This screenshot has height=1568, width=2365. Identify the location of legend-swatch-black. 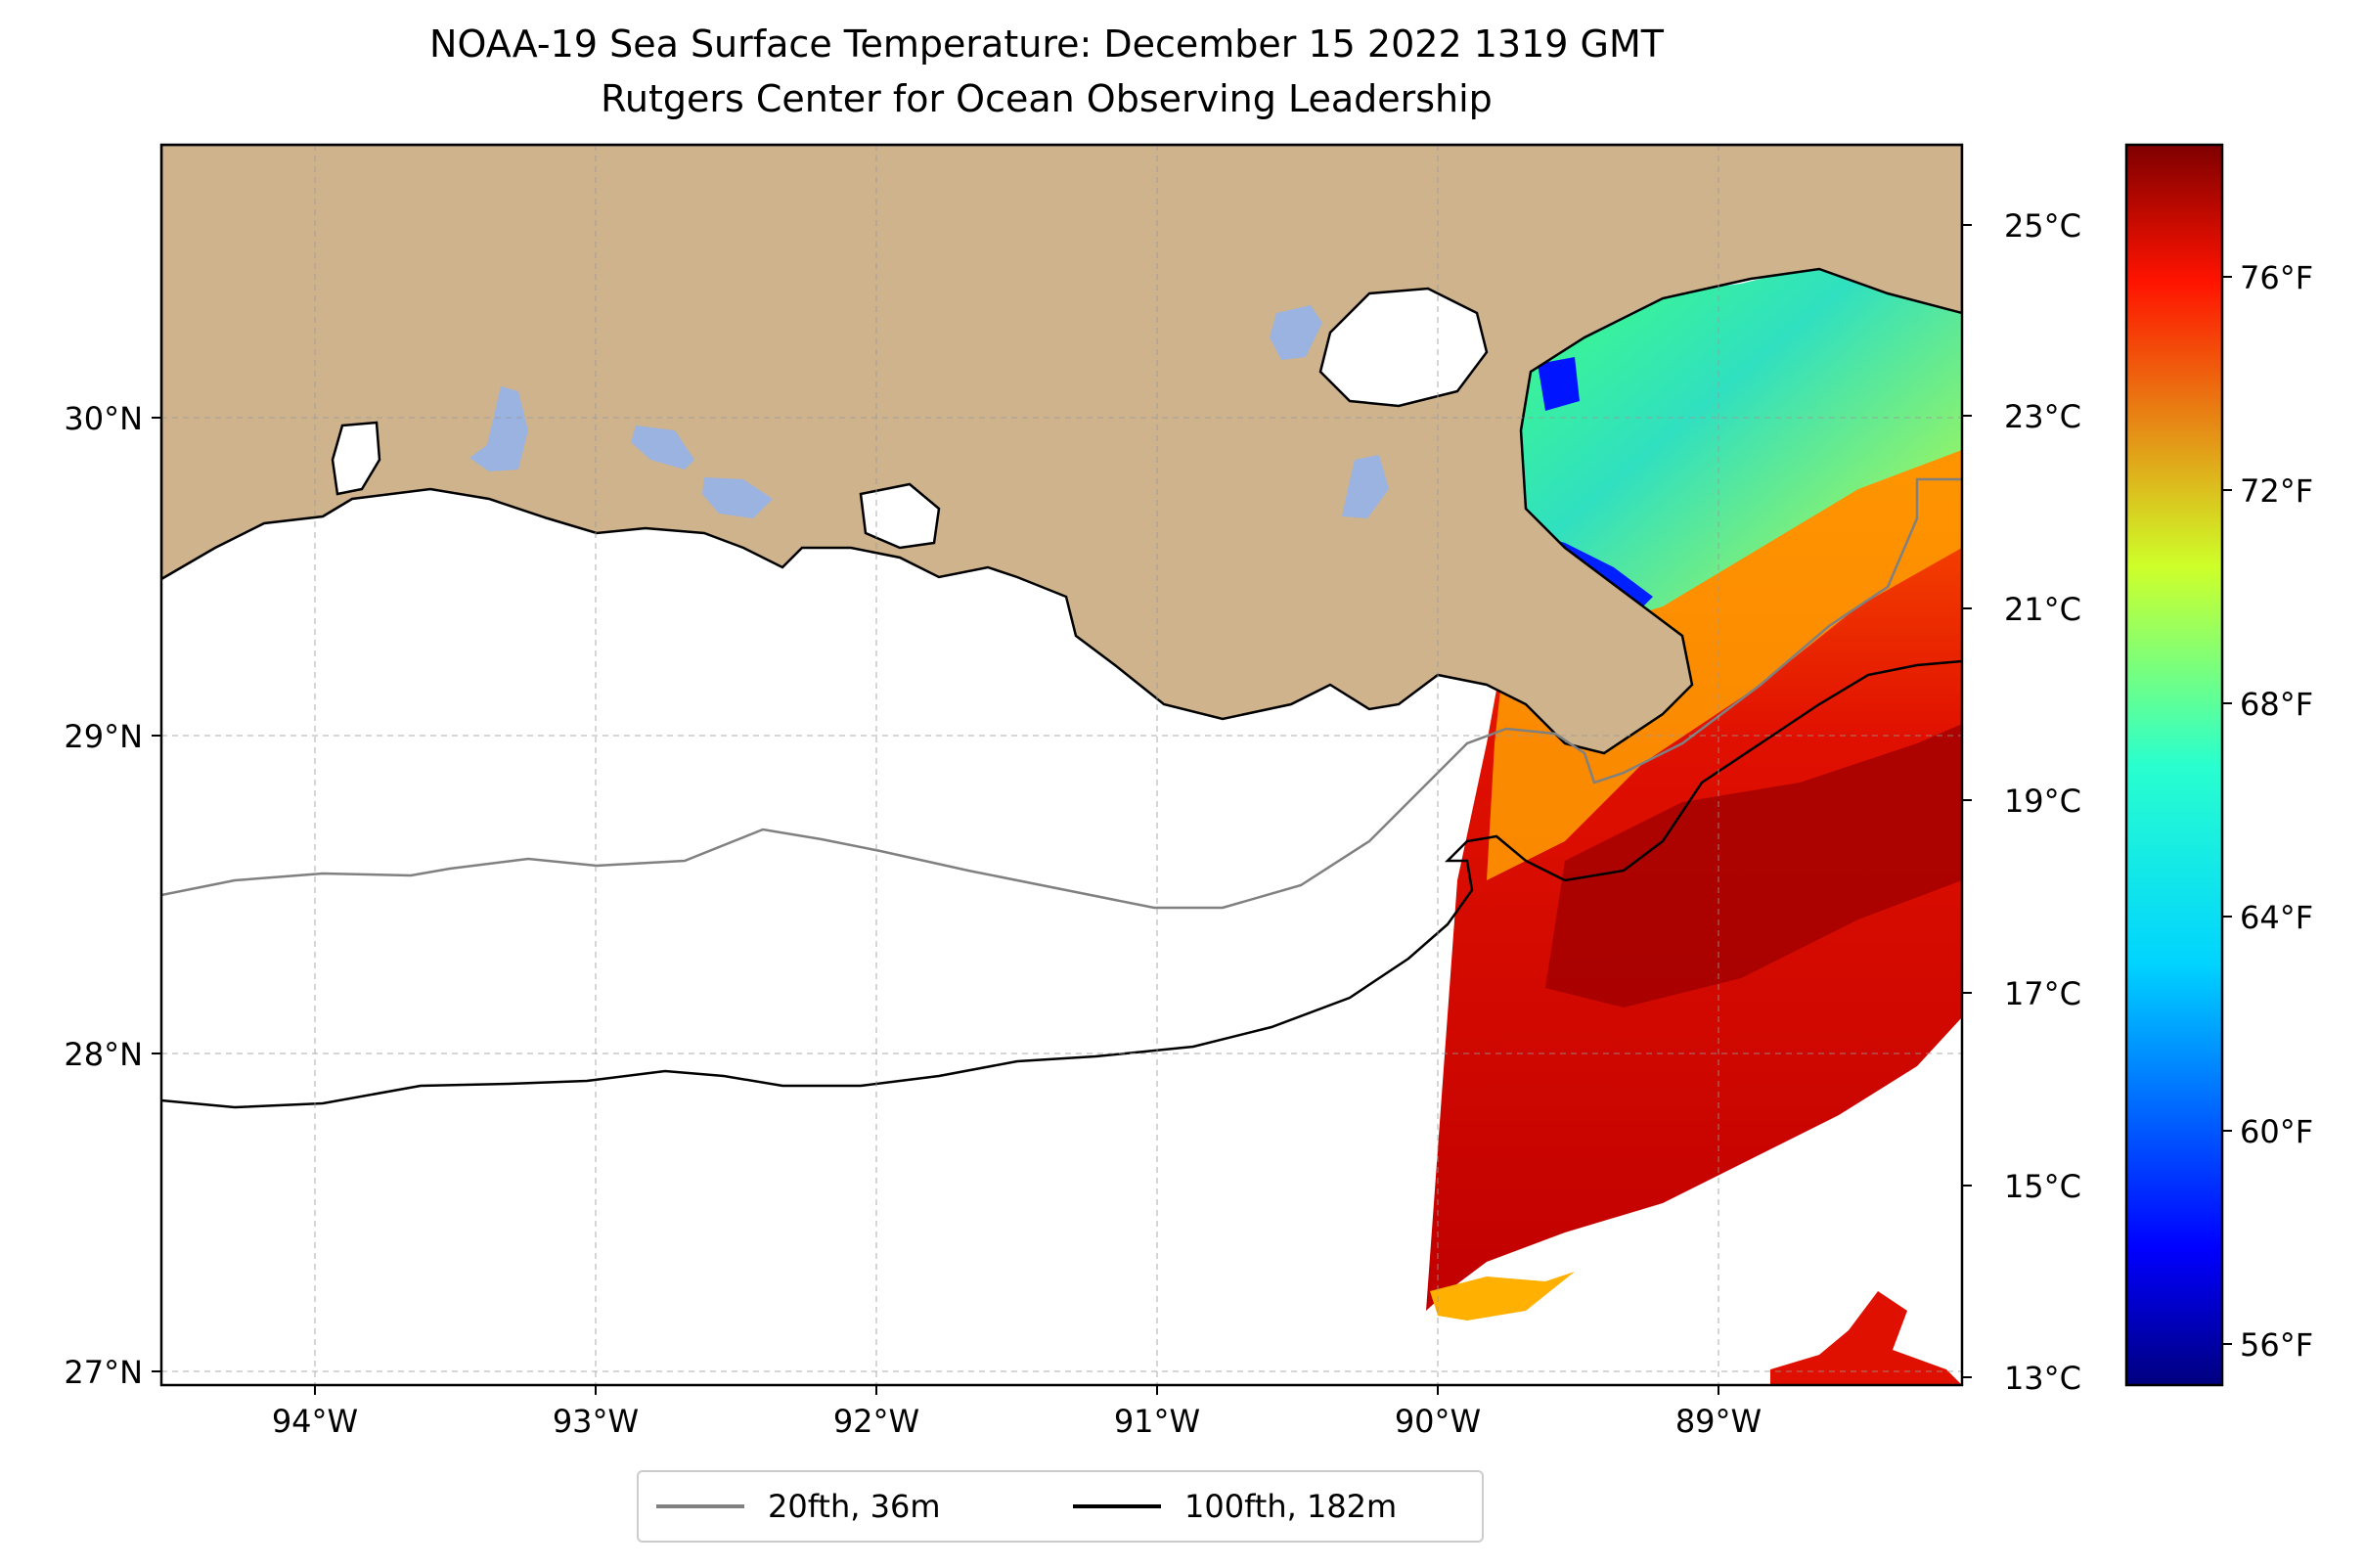
(1117, 1506).